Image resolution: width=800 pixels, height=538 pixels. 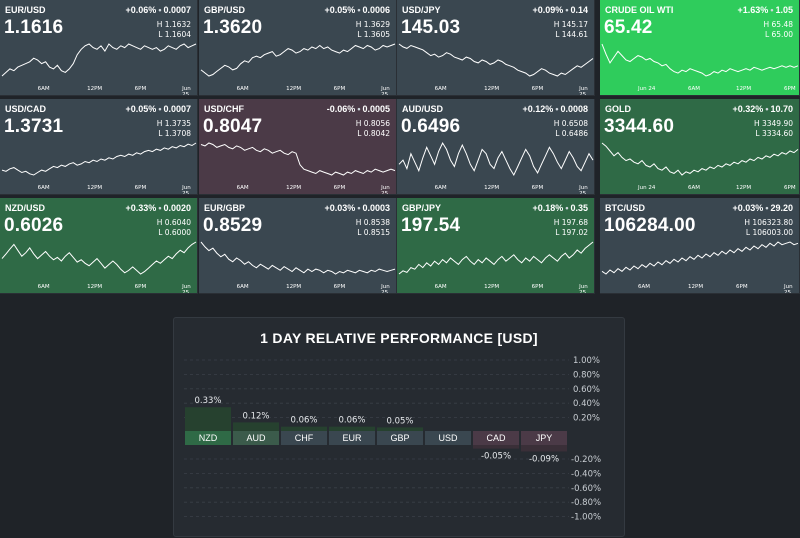 What do you see at coordinates (25, 10) in the screenshot?
I see `symbol-label: EUR/USD` at bounding box center [25, 10].